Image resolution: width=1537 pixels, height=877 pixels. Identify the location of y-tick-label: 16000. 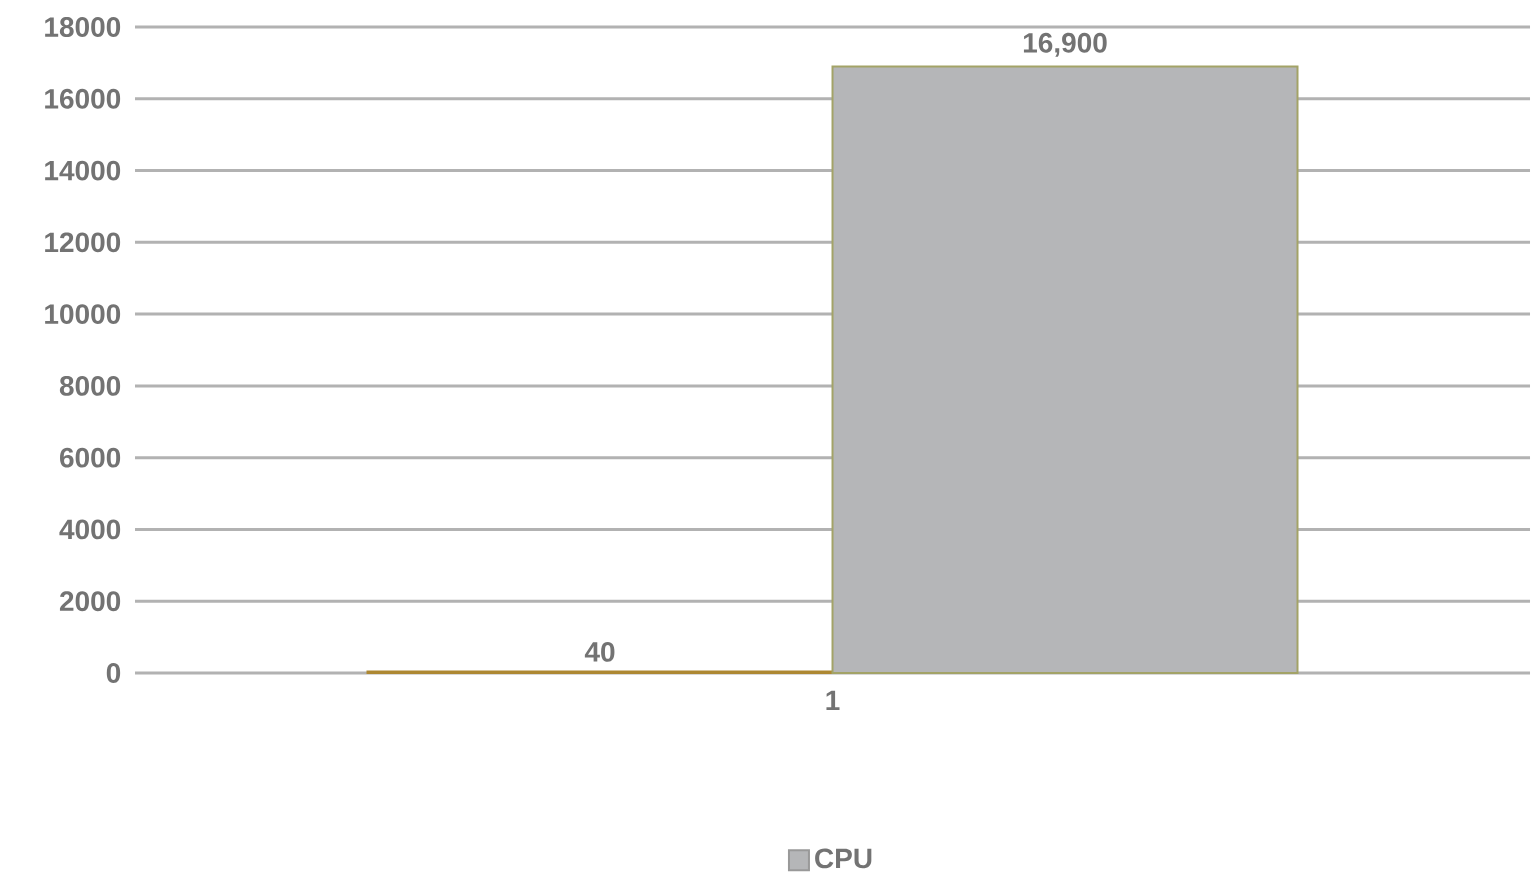
(83, 98).